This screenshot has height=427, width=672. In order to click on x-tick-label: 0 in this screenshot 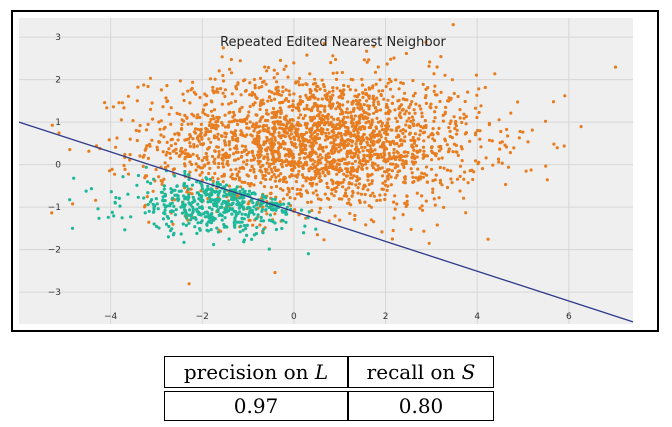, I will do `click(294, 317)`.